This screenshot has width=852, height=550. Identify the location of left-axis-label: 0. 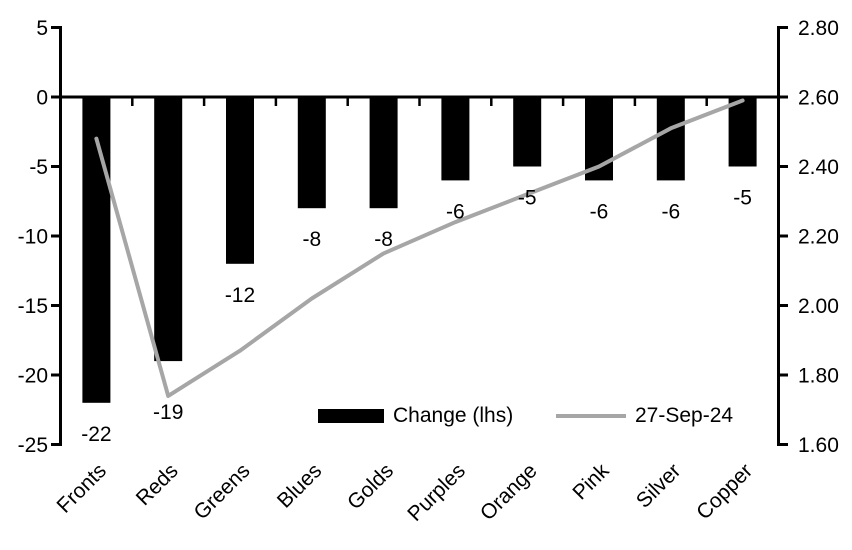
(42, 98).